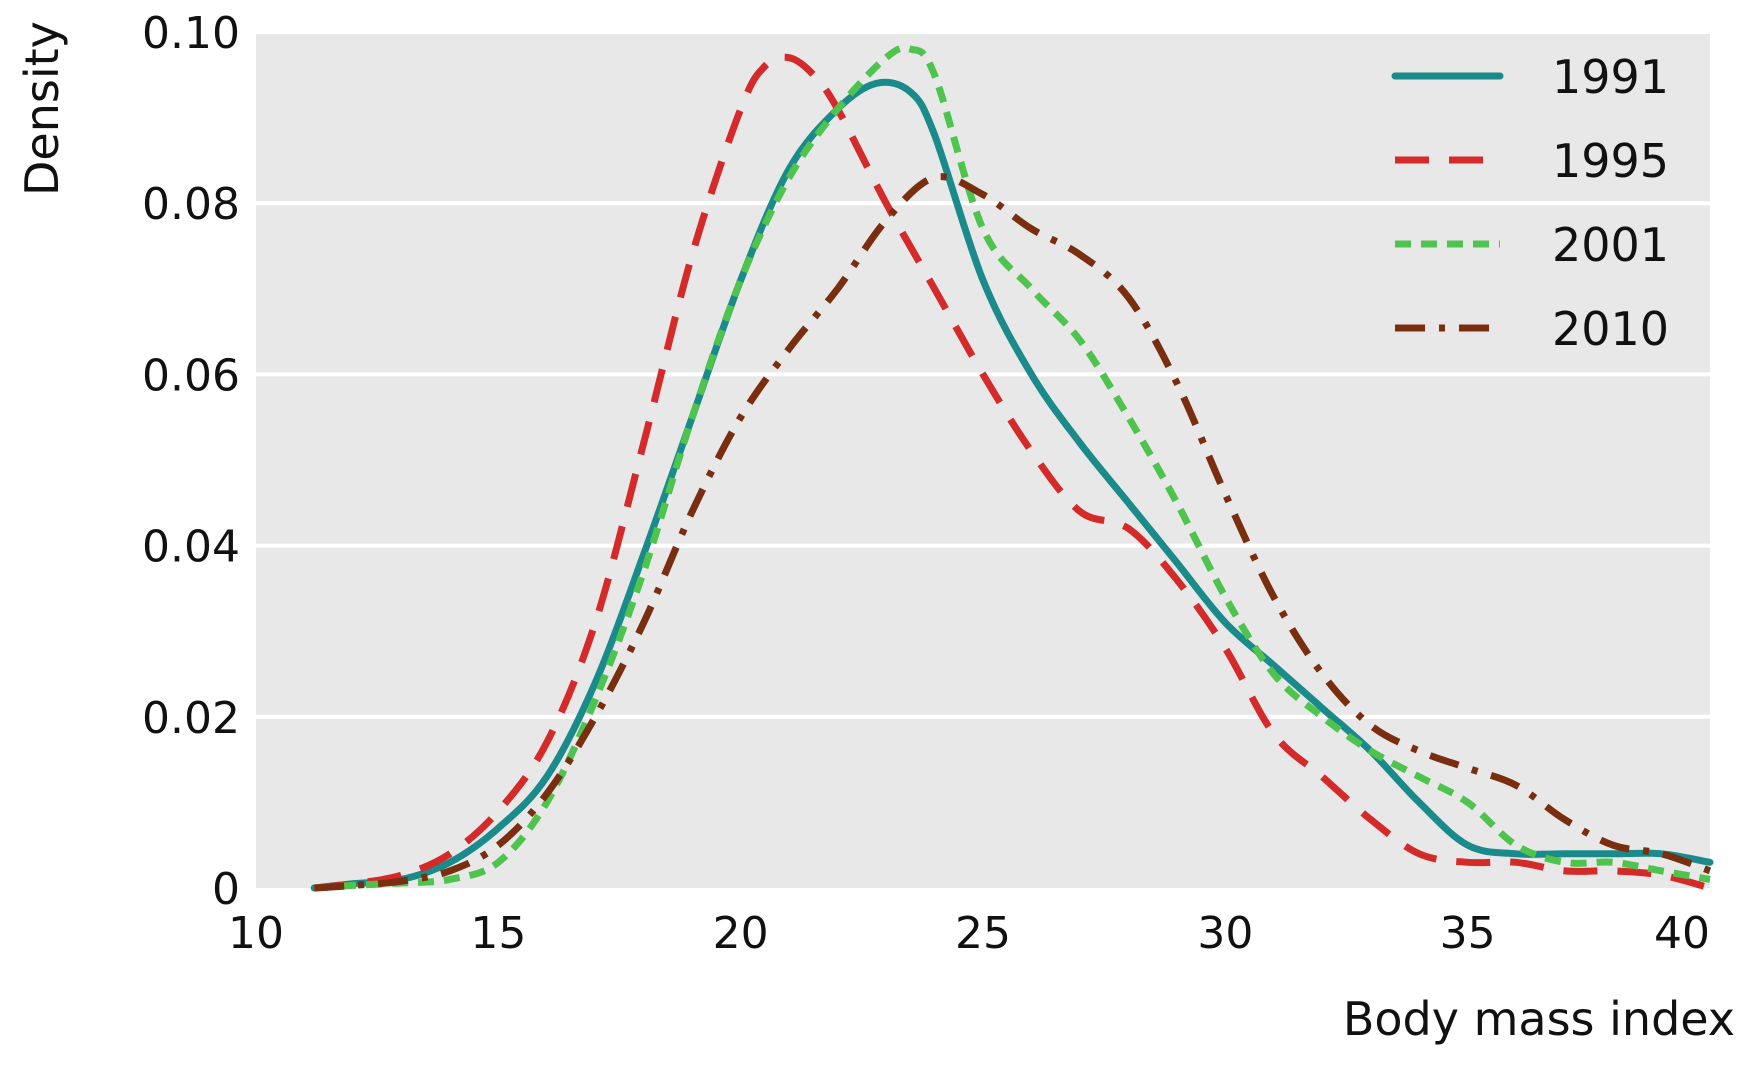 This screenshot has width=1748, height=1065. Describe the element at coordinates (741, 933) in the screenshot. I see `x-tick-label: 20` at that location.